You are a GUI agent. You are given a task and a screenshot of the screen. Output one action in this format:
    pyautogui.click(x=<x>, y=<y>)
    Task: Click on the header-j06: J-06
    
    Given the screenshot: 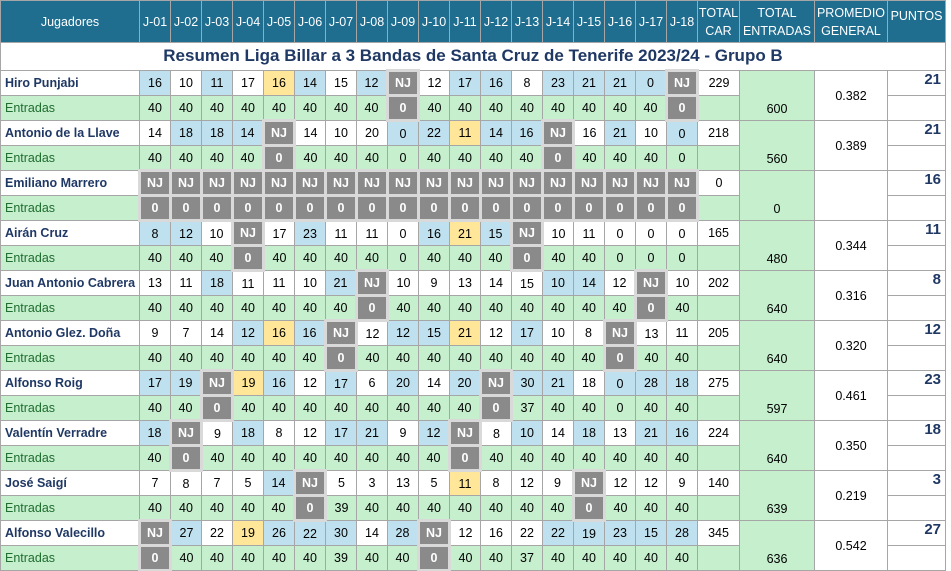 What is the action you would take?
    pyautogui.click(x=310, y=21)
    